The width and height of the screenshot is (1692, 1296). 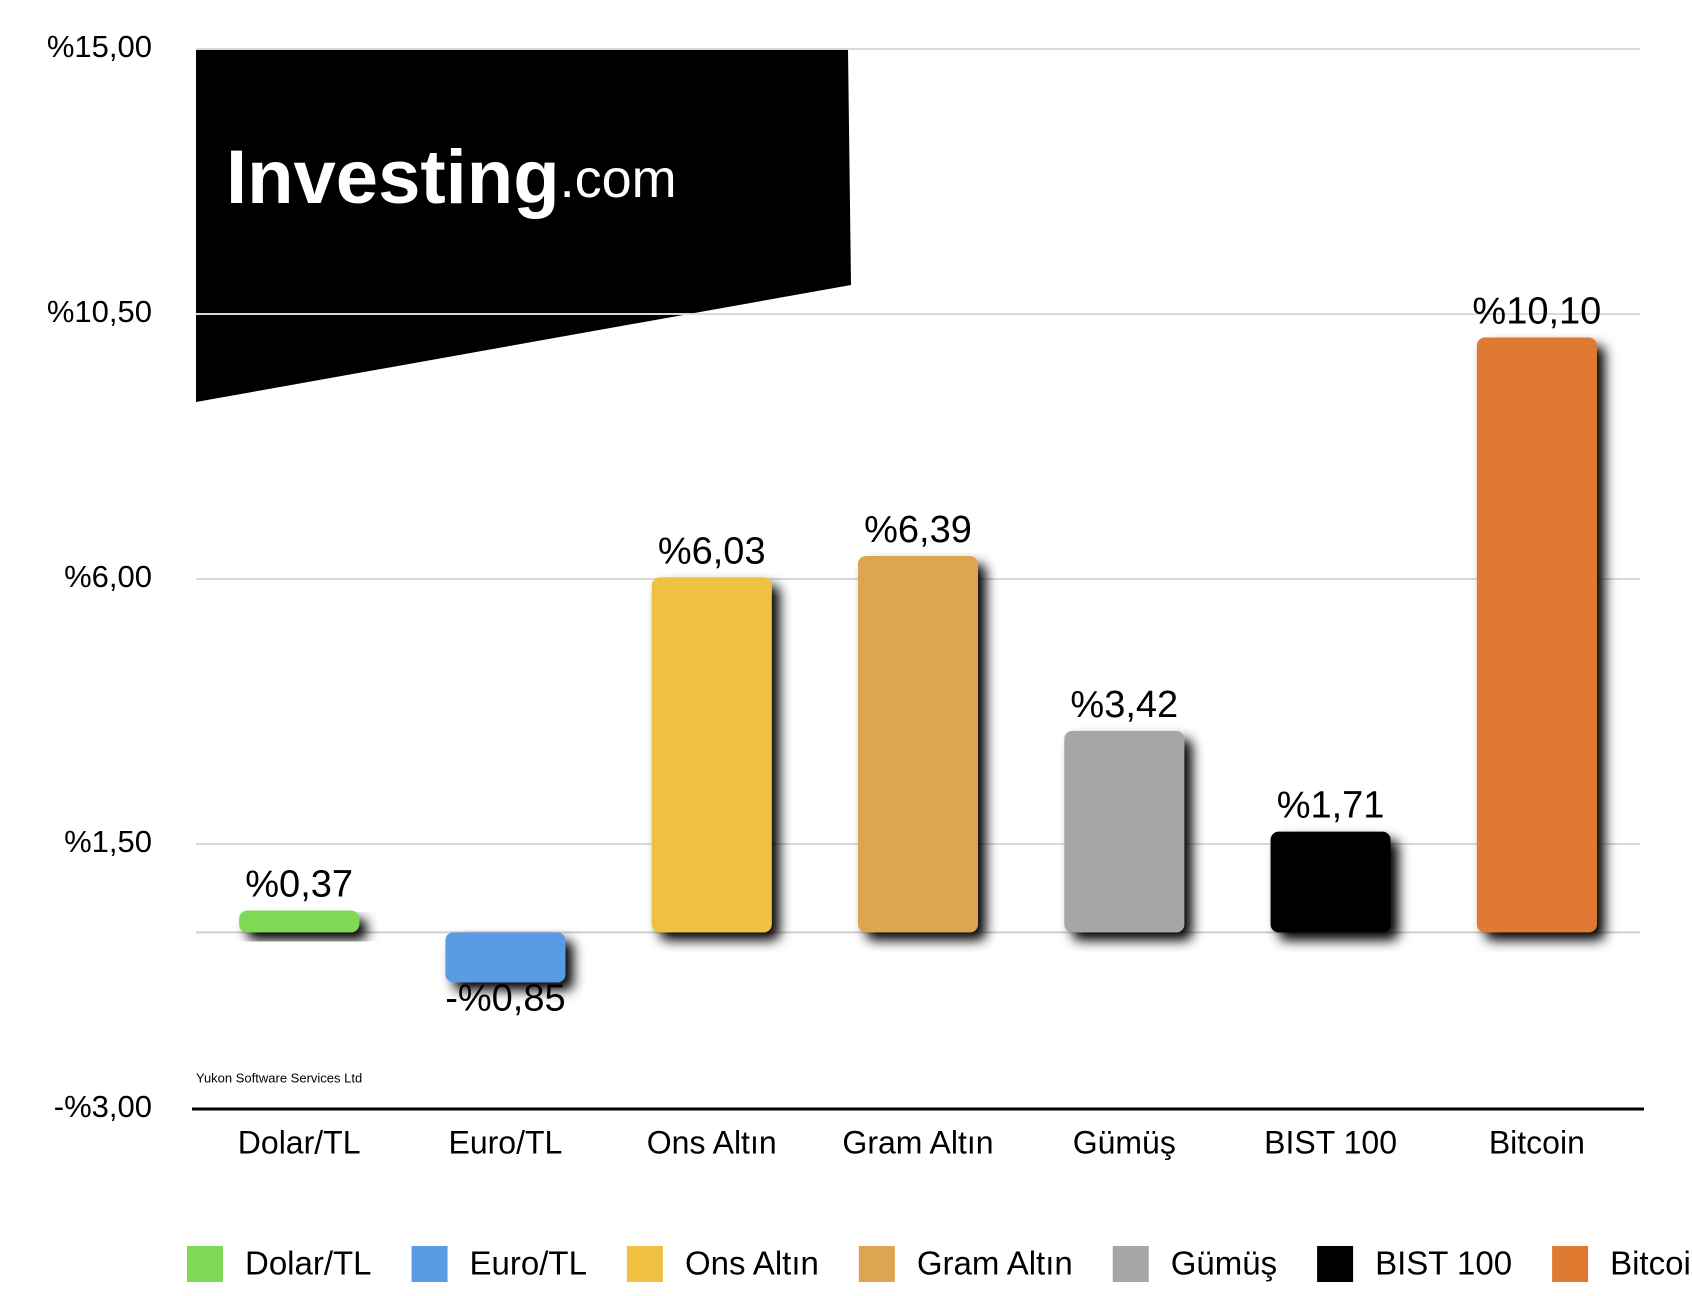 I want to click on x-tick-label: Ons Altın, so click(x=712, y=1142).